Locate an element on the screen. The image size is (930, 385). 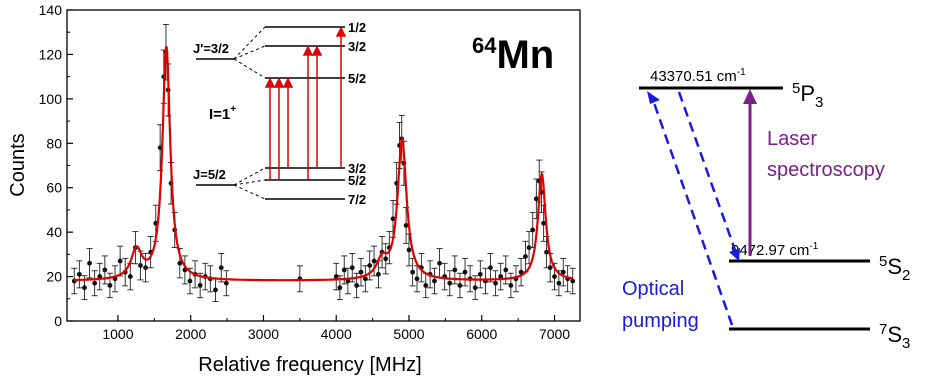
upper-j-label: J'=3/2 is located at coordinates (211, 48).